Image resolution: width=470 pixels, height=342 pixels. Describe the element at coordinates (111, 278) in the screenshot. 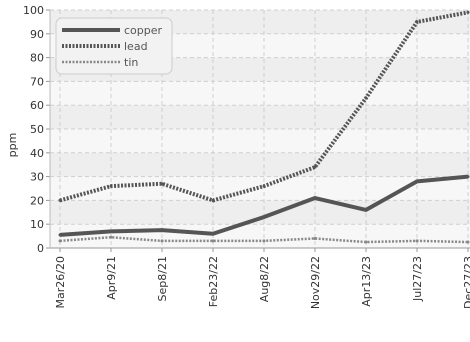

I see `x-tick-label: Apr9/21` at that location.